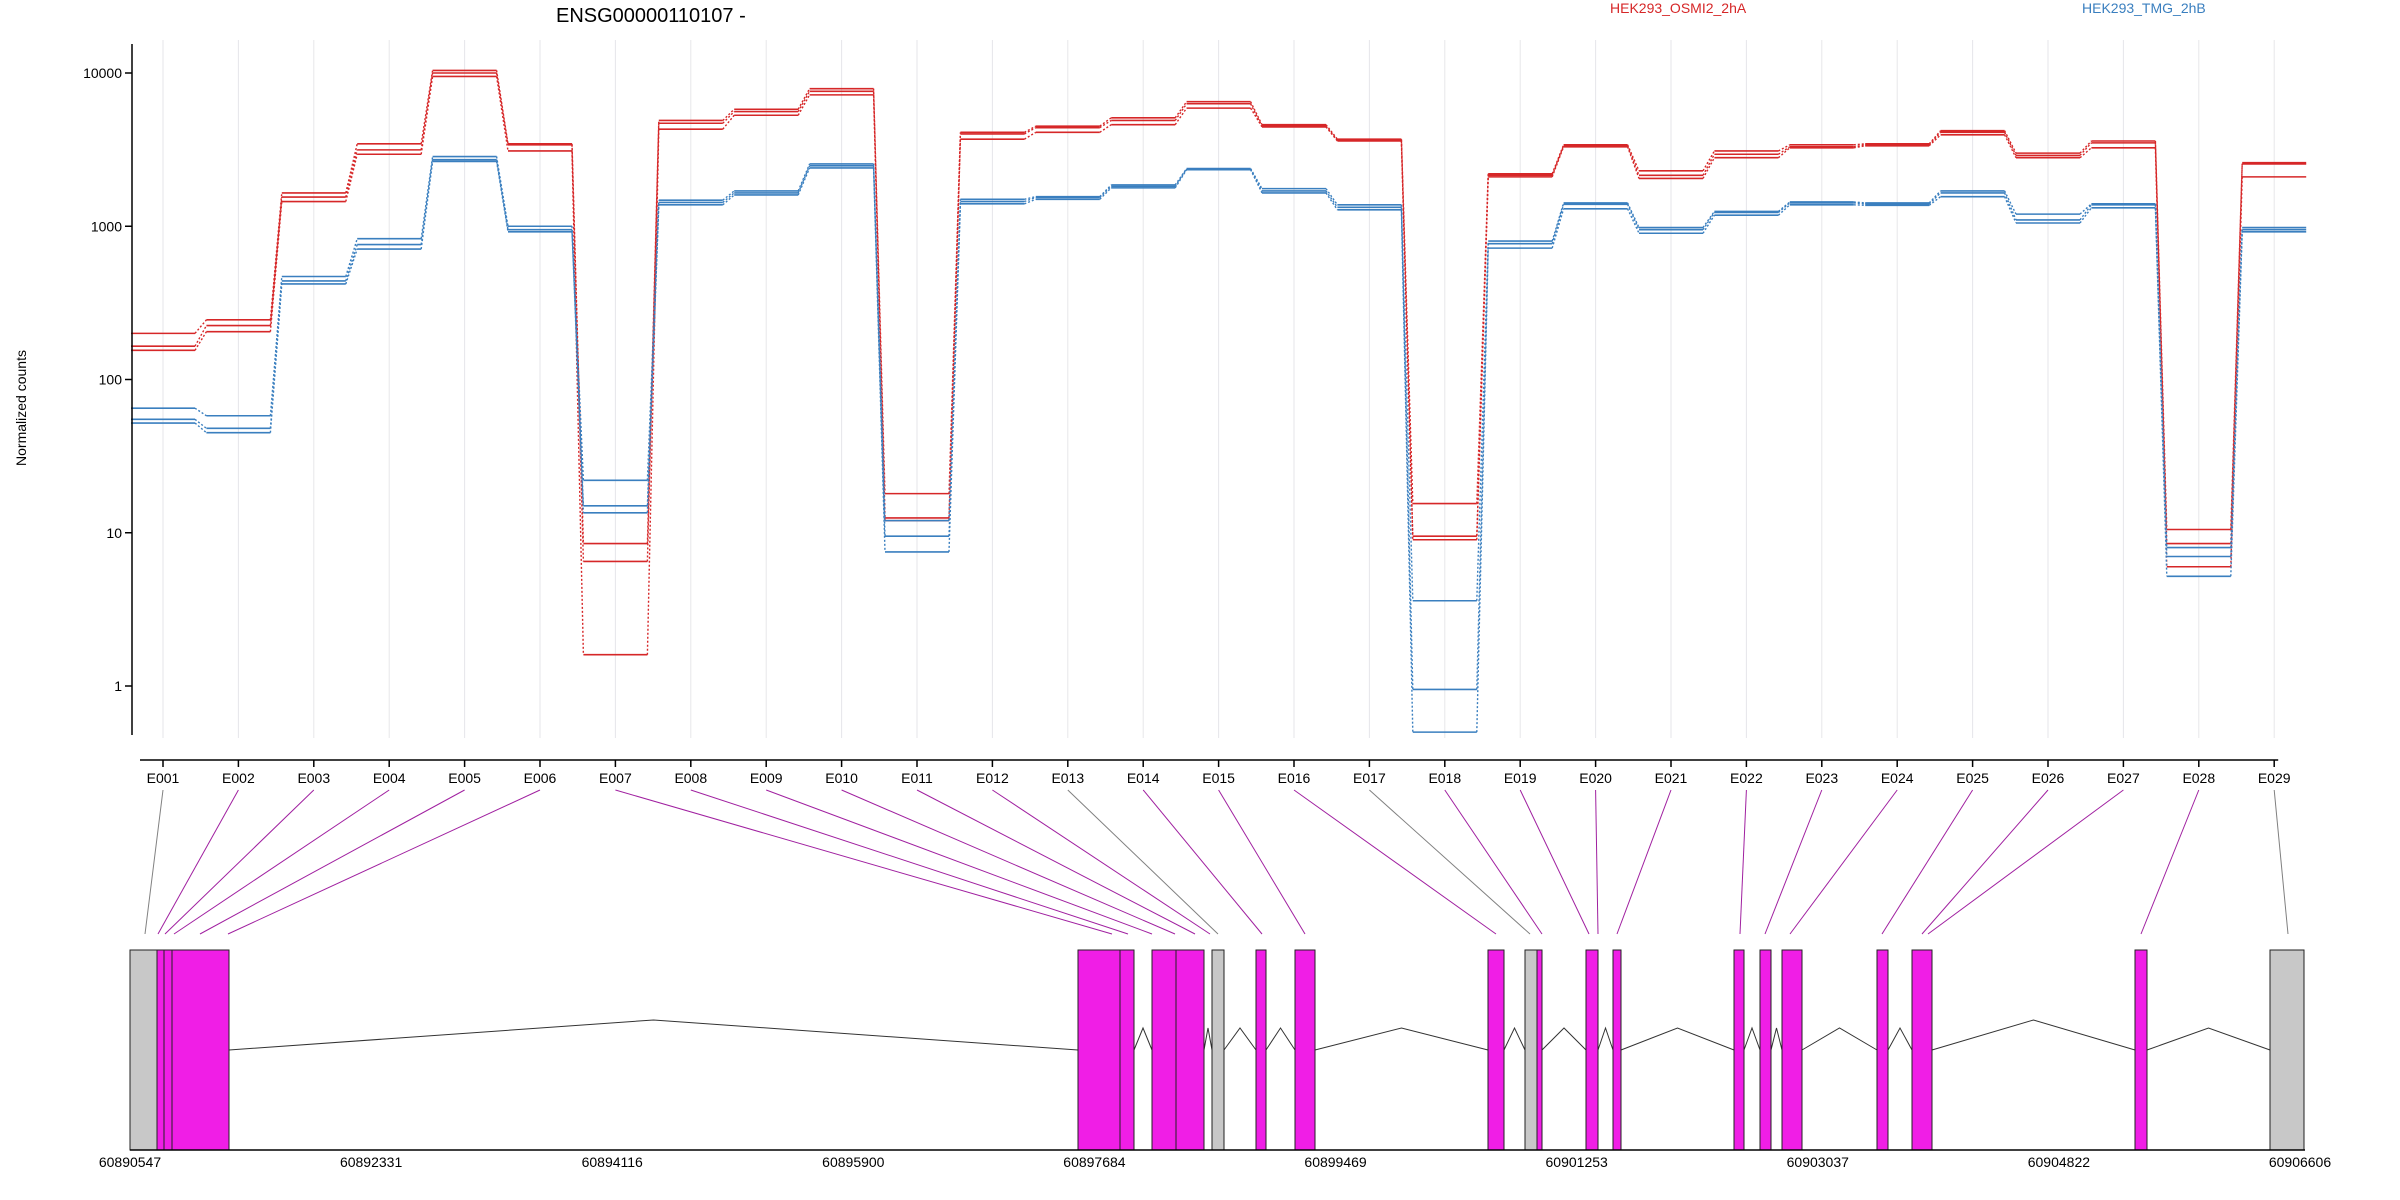 This screenshot has height=1200, width=2400. What do you see at coordinates (118, 686) in the screenshot?
I see `y-tick-label: 1` at bounding box center [118, 686].